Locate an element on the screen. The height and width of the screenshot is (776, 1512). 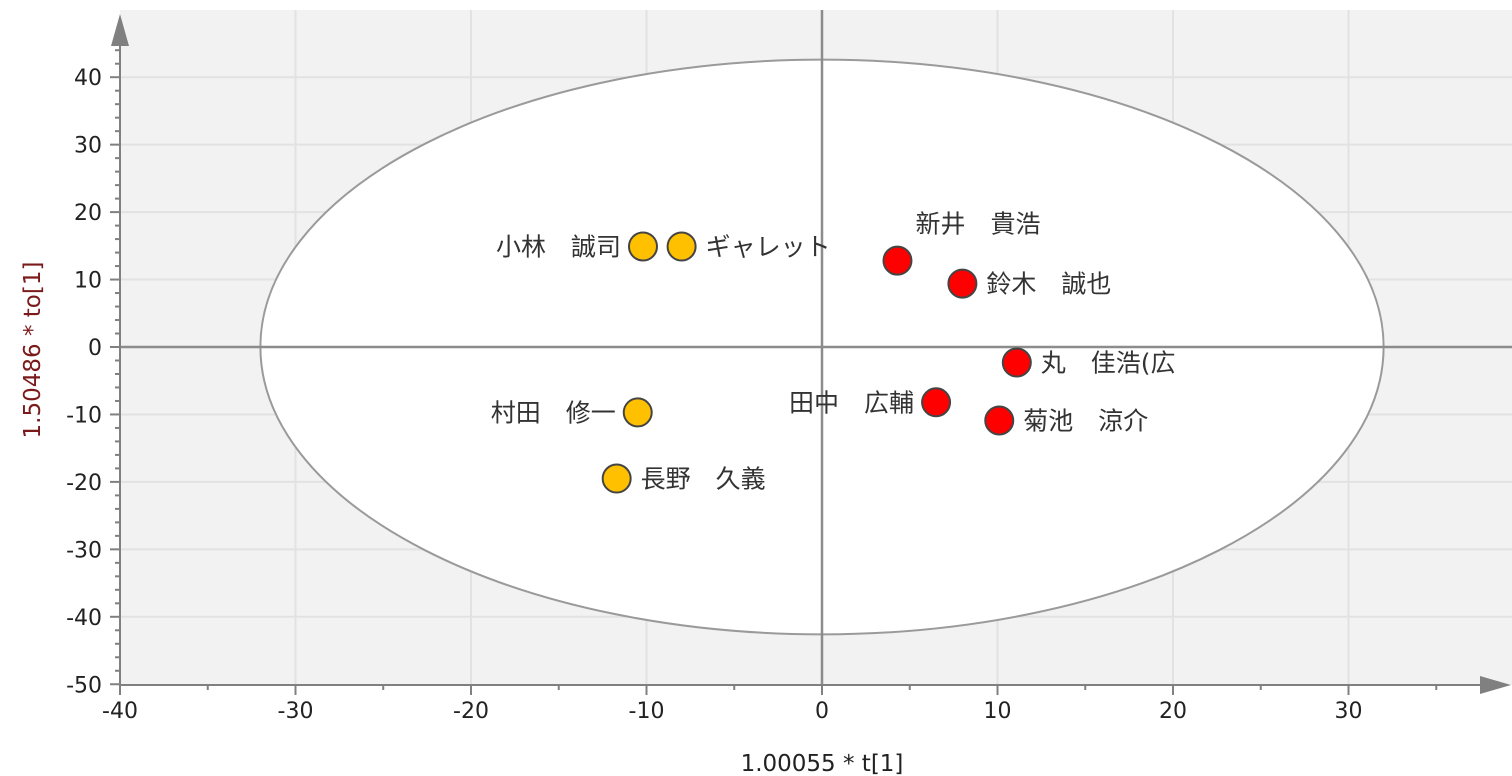
x-tick-label: -20 is located at coordinates (471, 711).